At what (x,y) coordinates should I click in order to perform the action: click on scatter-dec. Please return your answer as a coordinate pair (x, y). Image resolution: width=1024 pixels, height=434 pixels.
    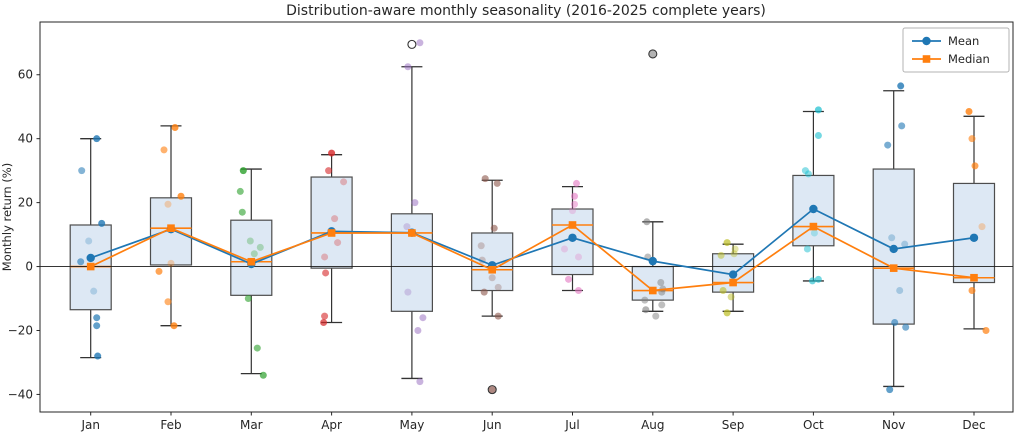
    Looking at the image, I should click on (977, 221).